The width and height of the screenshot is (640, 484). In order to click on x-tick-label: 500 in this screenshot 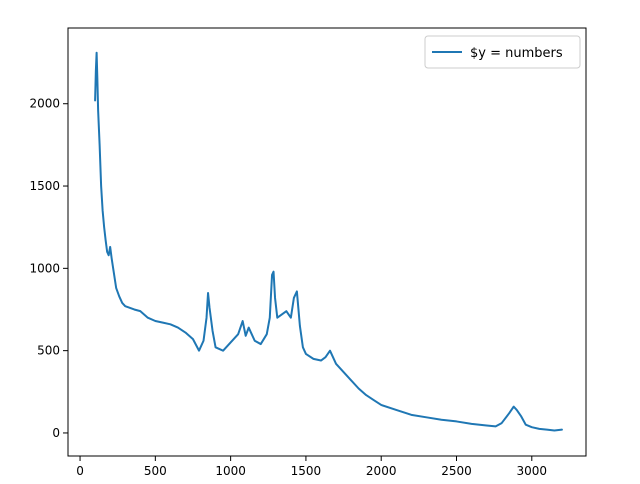, I will do `click(155, 471)`.